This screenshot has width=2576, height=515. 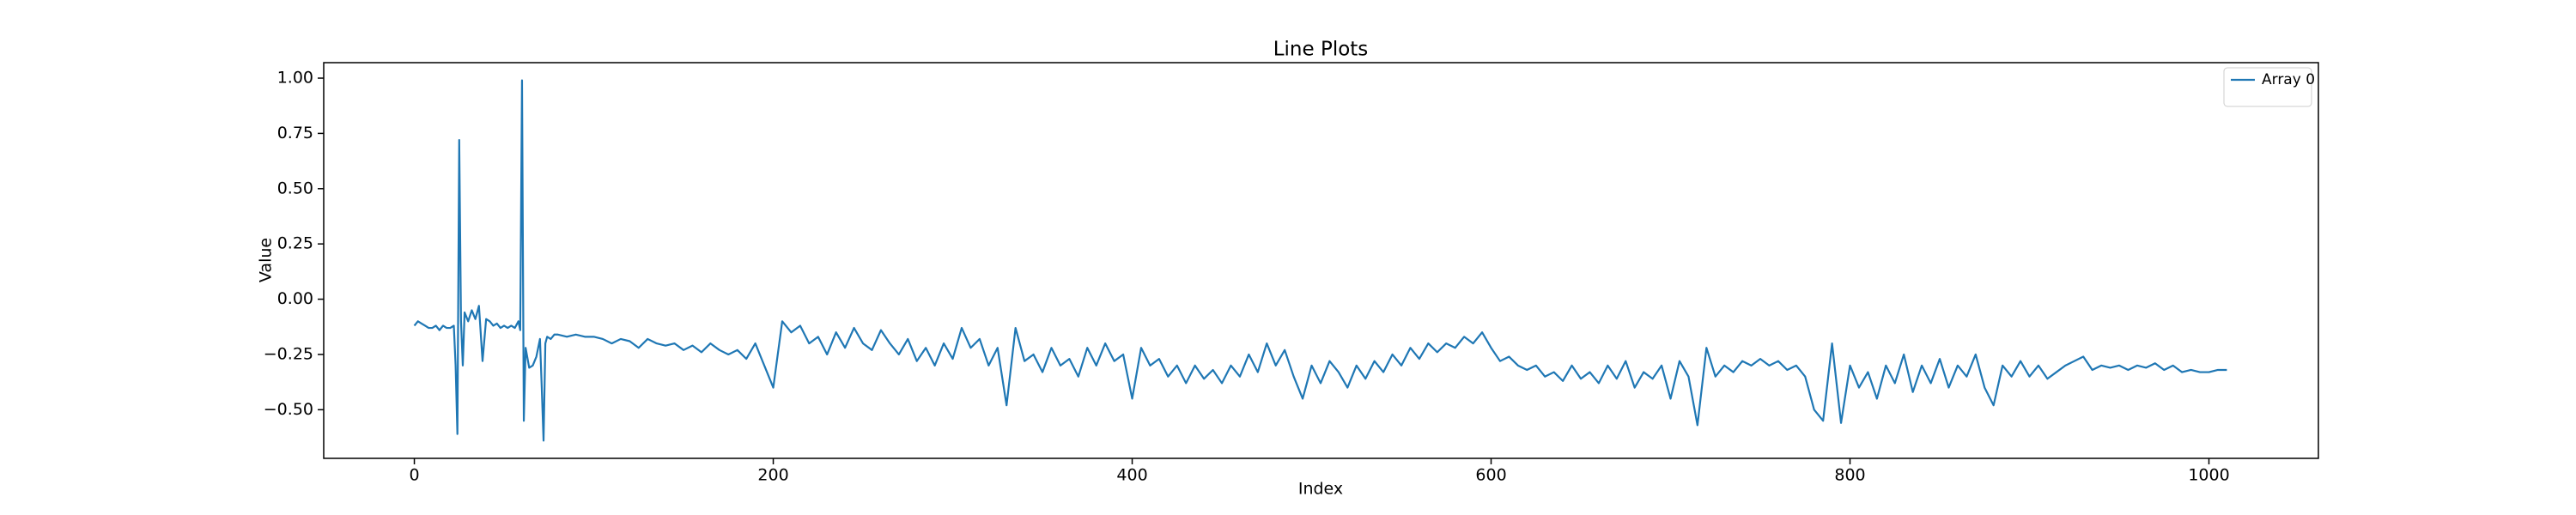 I want to click on x-tick-label: 200, so click(x=772, y=475).